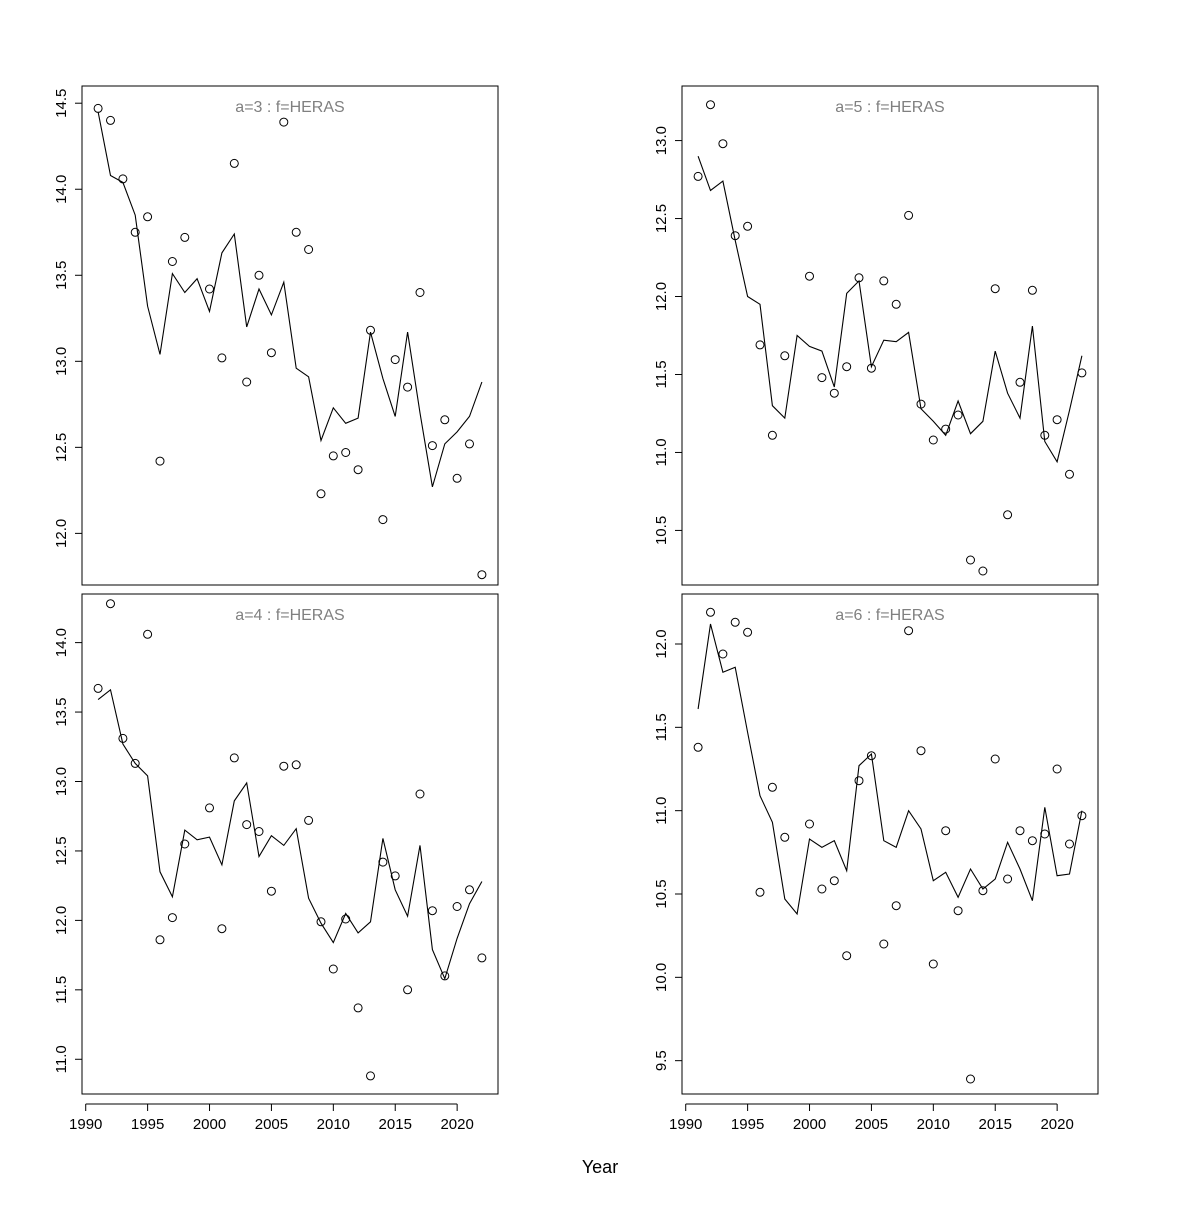 The width and height of the screenshot is (1200, 1205). What do you see at coordinates (61, 1059) in the screenshot?
I see `y-tick-label: 11.0` at bounding box center [61, 1059].